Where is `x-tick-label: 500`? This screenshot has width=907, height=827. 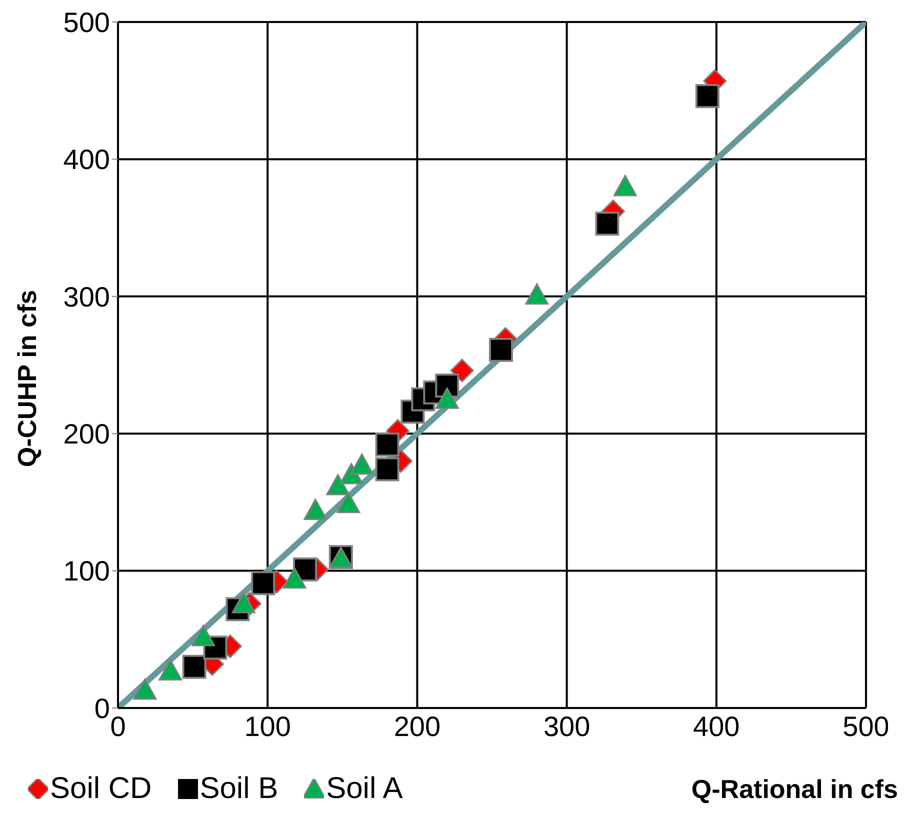 x-tick-label: 500 is located at coordinates (866, 726).